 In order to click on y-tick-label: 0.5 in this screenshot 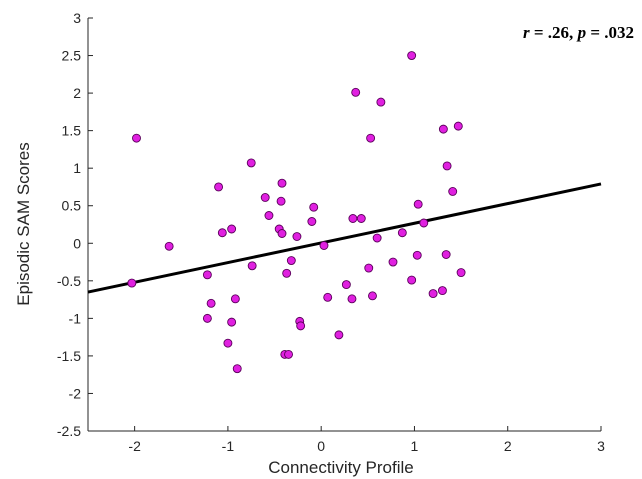, I will do `click(72, 206)`.